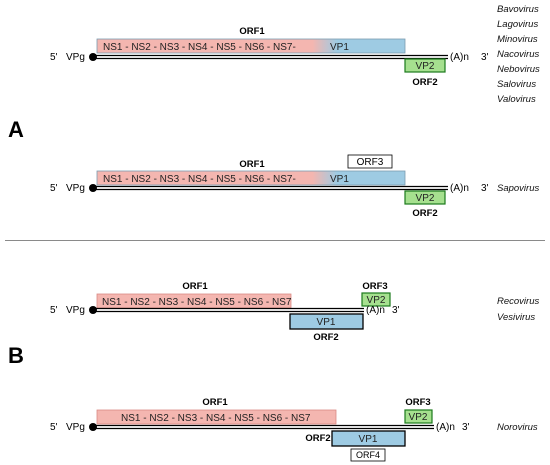 The image size is (550, 465). I want to click on genus-label: Recovirus, so click(518, 301).